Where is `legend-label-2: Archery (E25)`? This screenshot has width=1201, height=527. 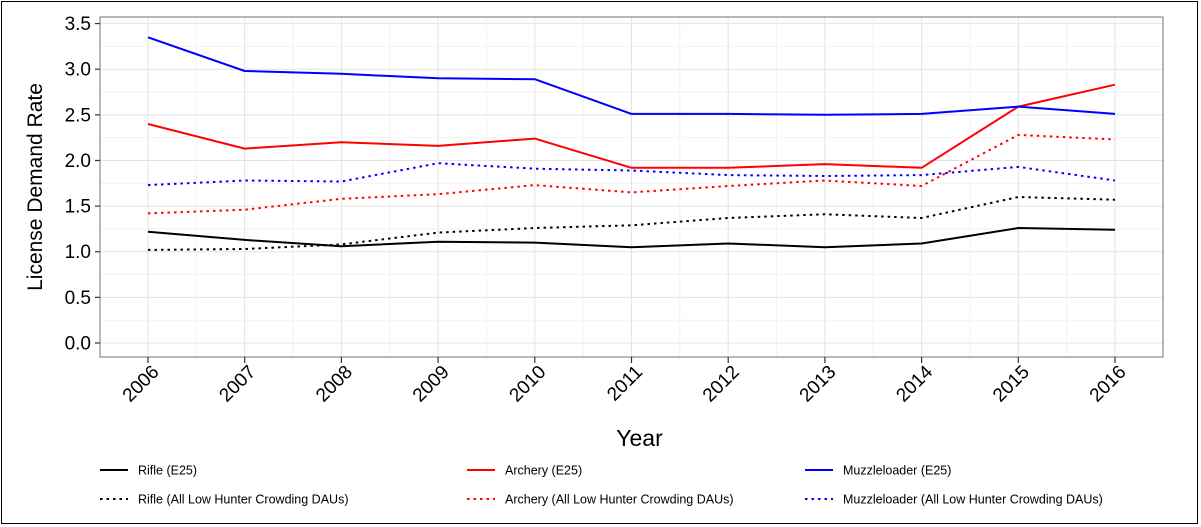
legend-label-2: Archery (E25) is located at coordinates (543, 471).